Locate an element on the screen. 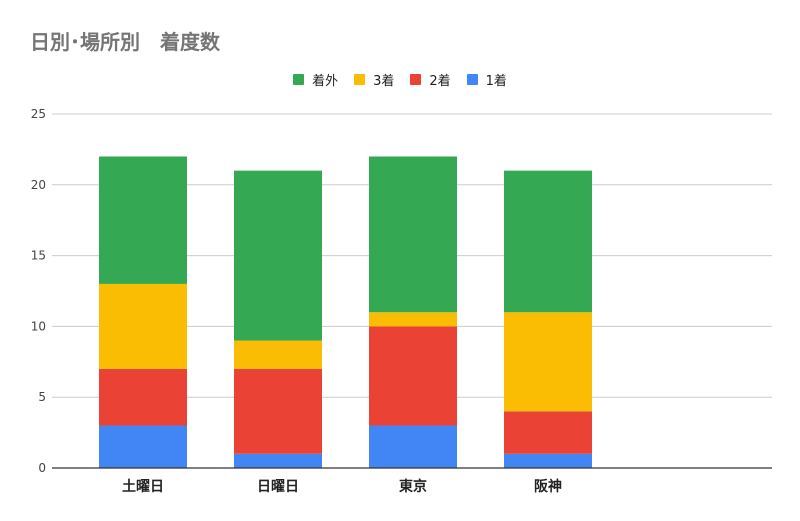  x-tick-label: 土曜日 is located at coordinates (143, 486).